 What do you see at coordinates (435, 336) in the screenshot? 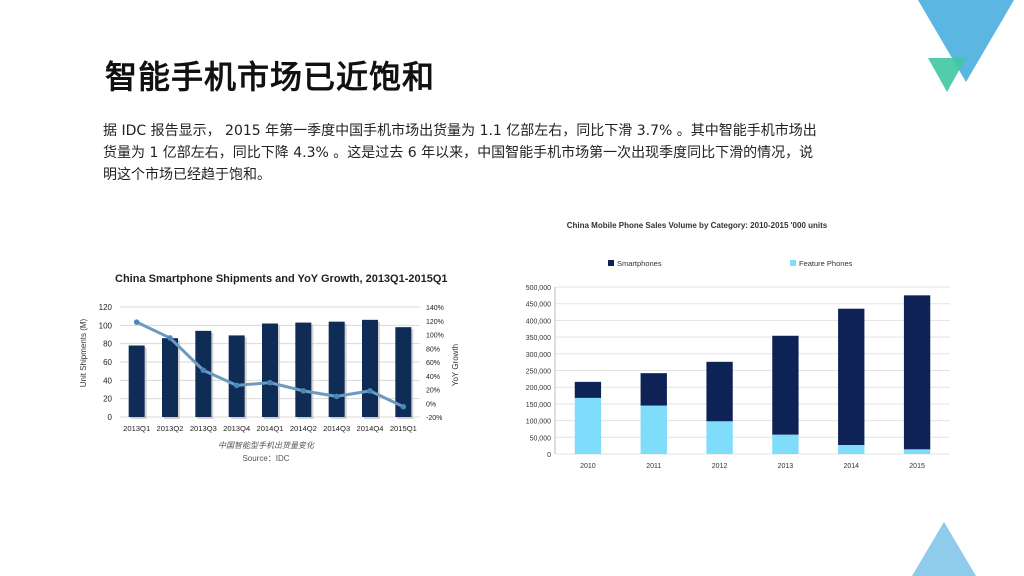
I see `chart1-y2tick-label: 100%` at bounding box center [435, 336].